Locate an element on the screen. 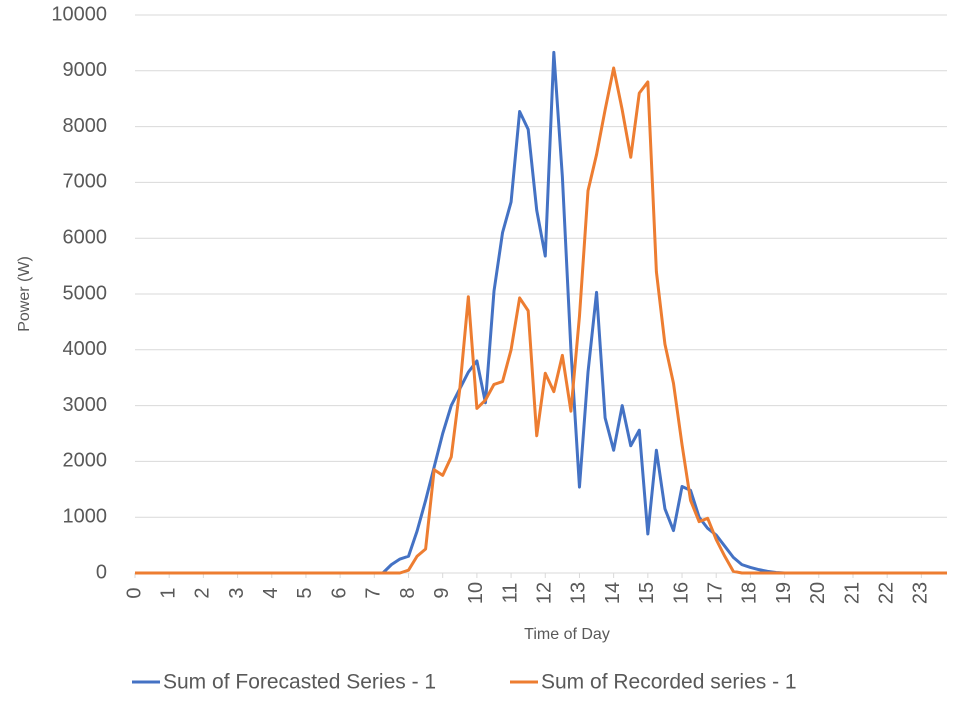 The width and height of the screenshot is (955, 715). x-tick-label: 16 is located at coordinates (681, 593).